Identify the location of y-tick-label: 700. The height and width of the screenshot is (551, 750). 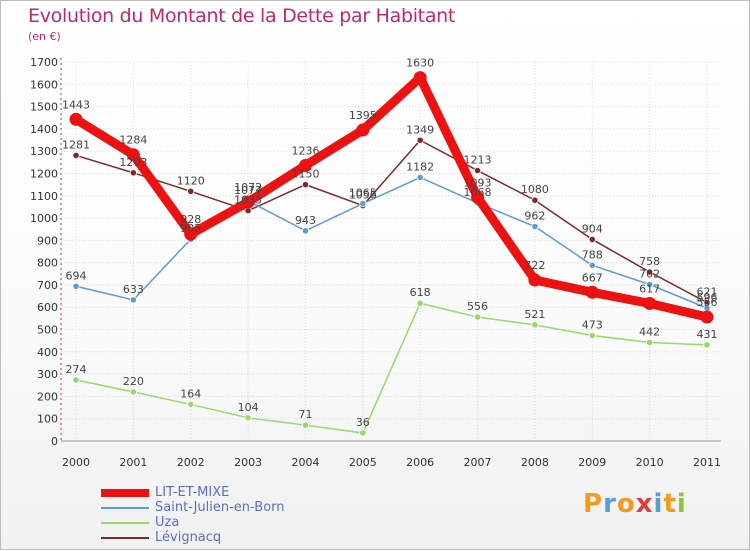
(47, 285).